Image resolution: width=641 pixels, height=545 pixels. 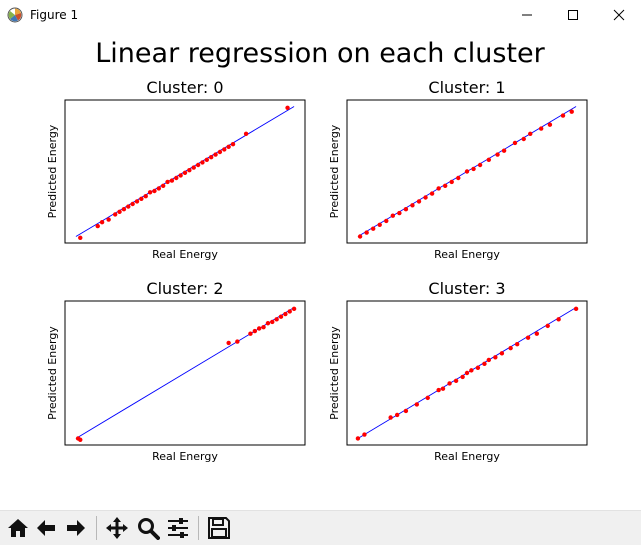 What do you see at coordinates (458, 371) in the screenshot?
I see `subplot-cluster-3: Cluster: 3 Real Energy Predicted Energy` at bounding box center [458, 371].